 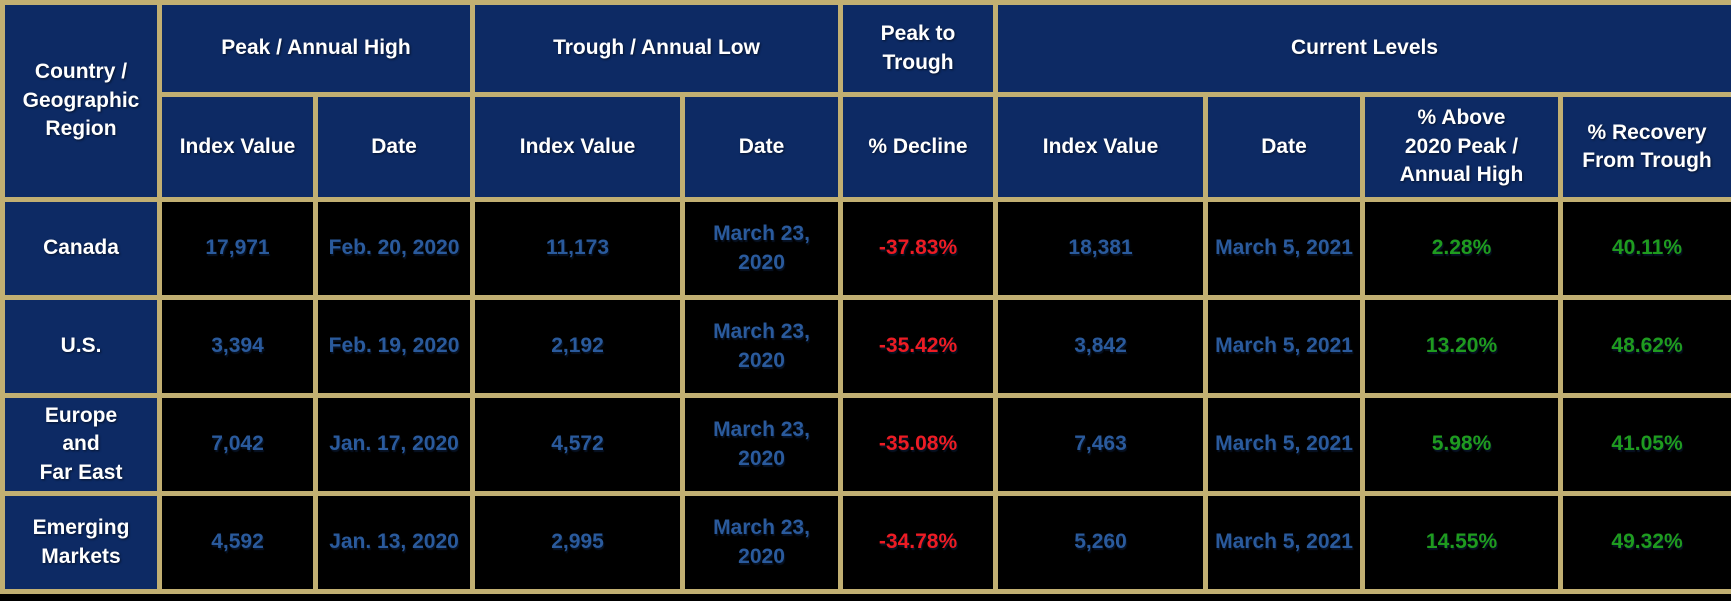 I want to click on cell-trough-index: 11,173, so click(x=578, y=248).